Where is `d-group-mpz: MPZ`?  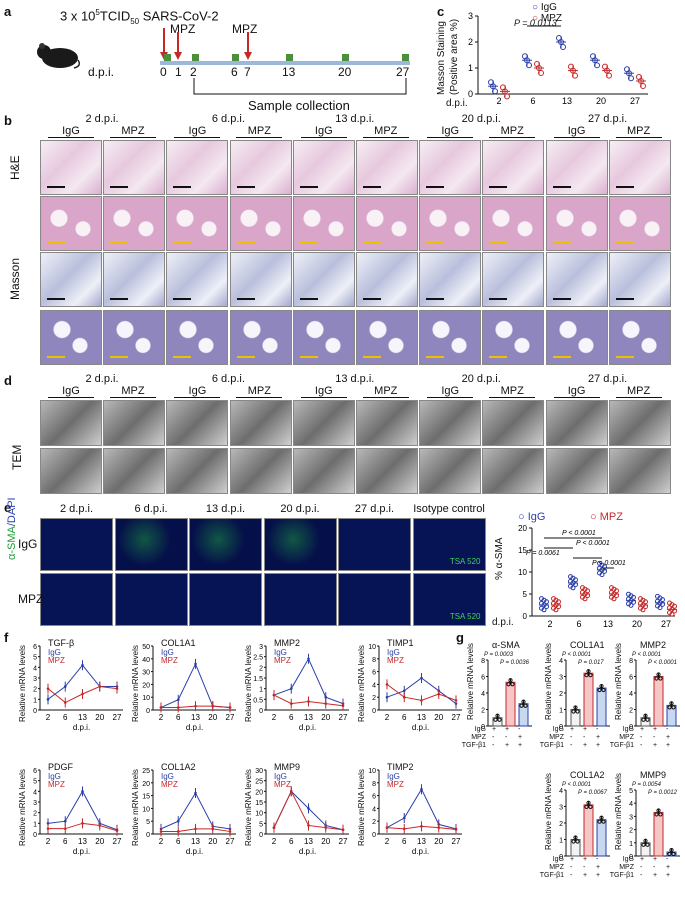
d-group-mpz: MPZ is located at coordinates (133, 391).